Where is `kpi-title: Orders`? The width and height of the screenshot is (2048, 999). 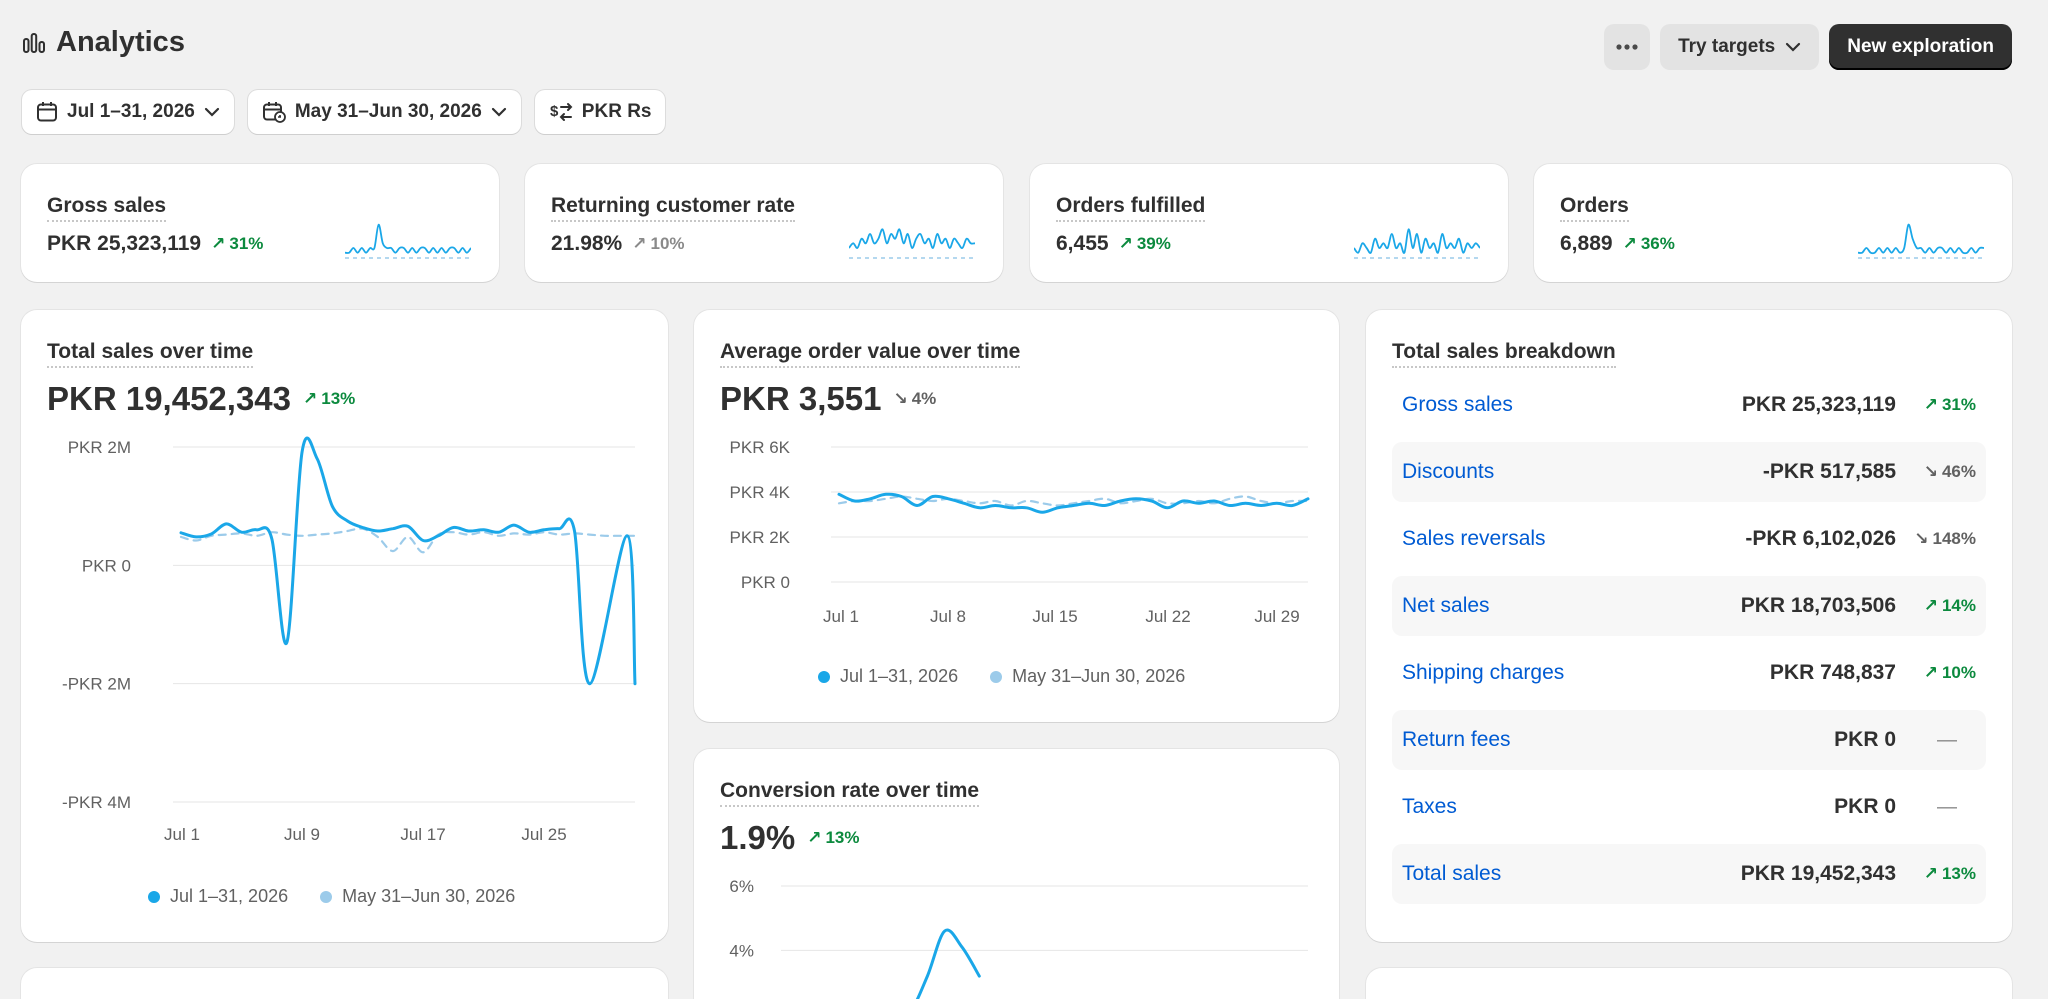
kpi-title: Orders is located at coordinates (1594, 208).